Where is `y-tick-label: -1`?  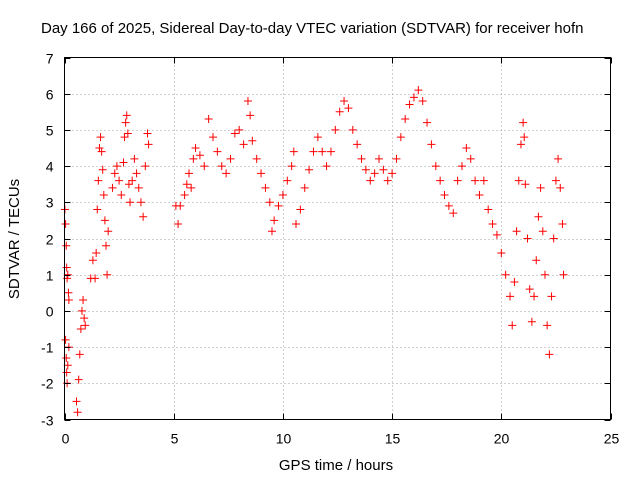 y-tick-label: -1 is located at coordinates (47, 348).